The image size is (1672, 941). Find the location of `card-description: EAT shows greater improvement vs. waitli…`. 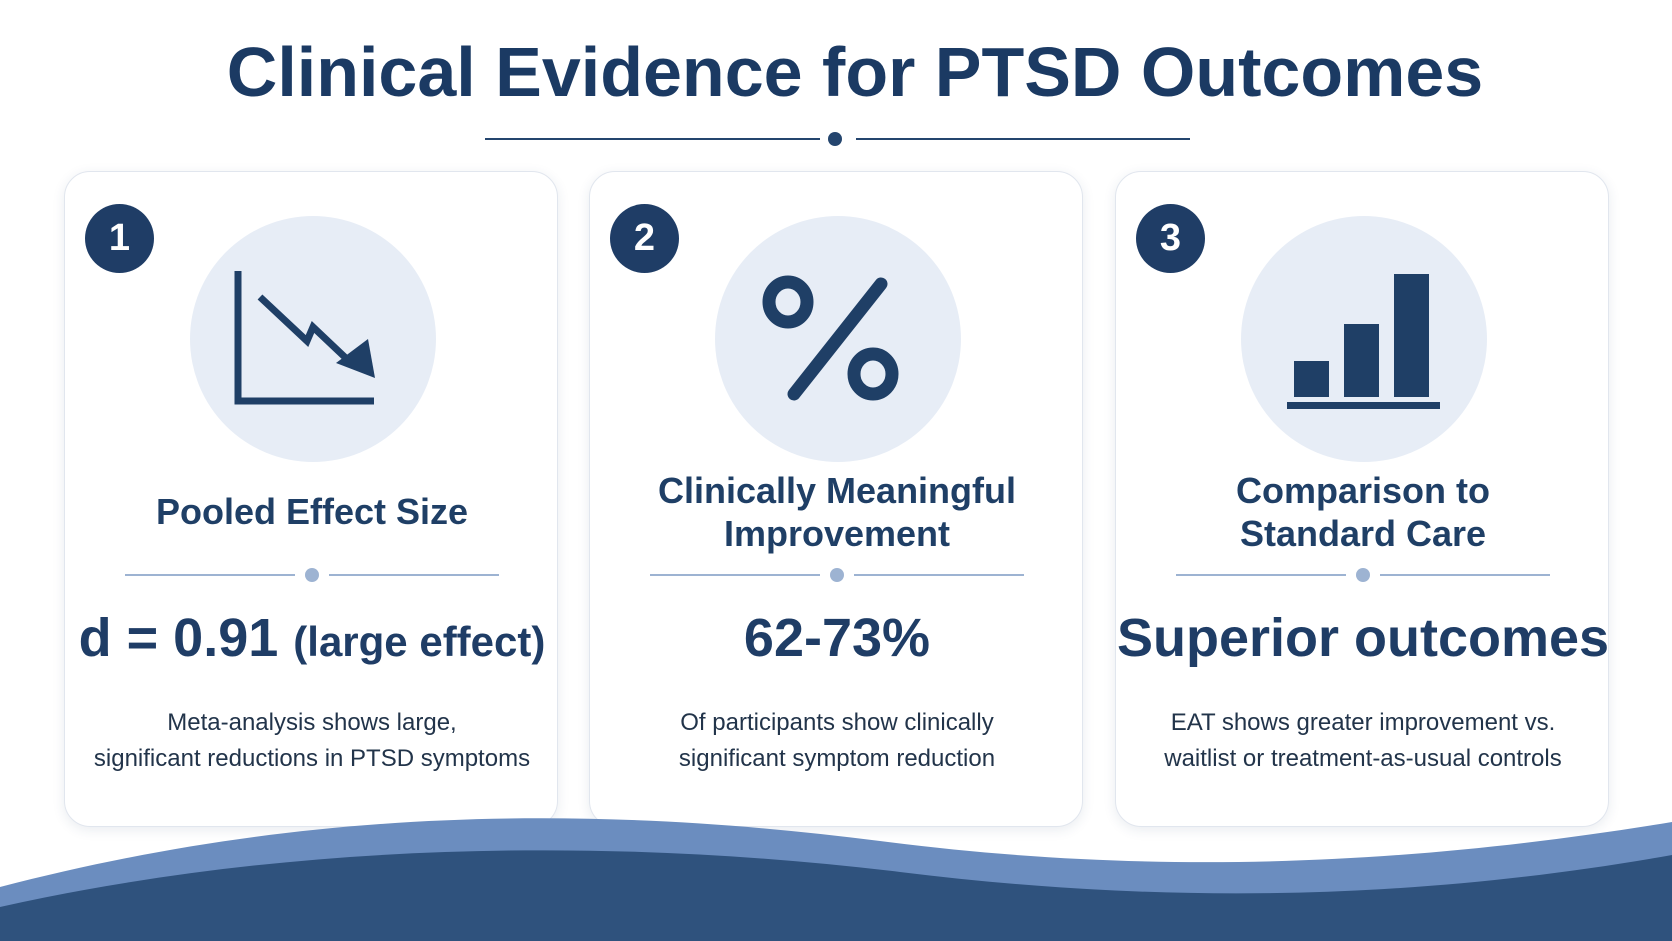

card-description: EAT shows greater improvement vs. waitli… is located at coordinates (1363, 741).